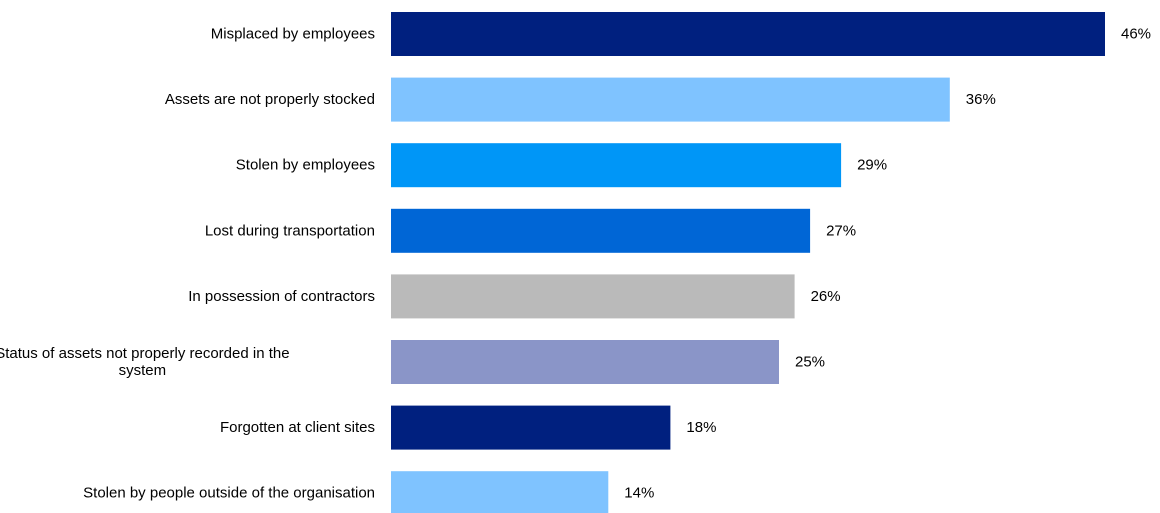  Describe the element at coordinates (281, 296) in the screenshot. I see `category-label: In possession of contractors` at that location.